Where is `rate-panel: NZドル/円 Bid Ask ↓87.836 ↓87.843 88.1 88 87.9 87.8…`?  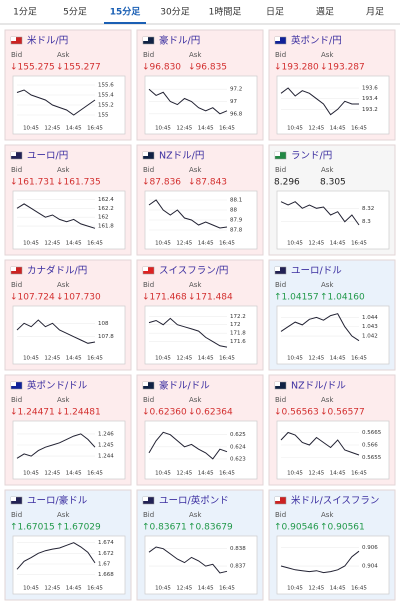 rate-panel: NZドル/円 Bid Ask ↓87.836 ↓87.843 88.1 88 87.9 87.8… is located at coordinates (200, 200).